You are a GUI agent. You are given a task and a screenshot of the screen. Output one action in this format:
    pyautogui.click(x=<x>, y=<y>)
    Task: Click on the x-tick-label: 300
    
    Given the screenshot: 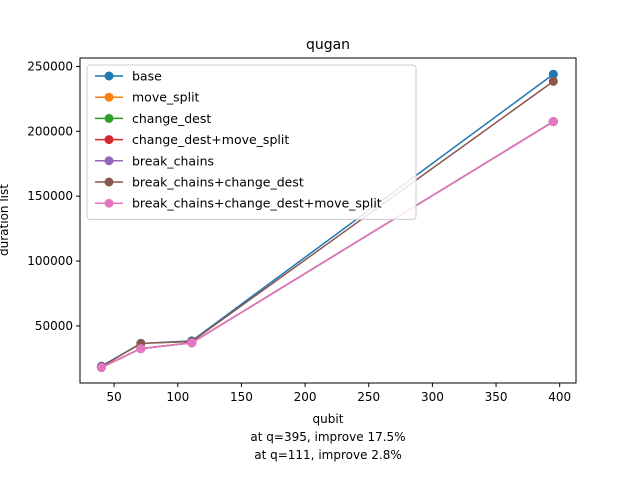 What is the action you would take?
    pyautogui.click(x=432, y=397)
    